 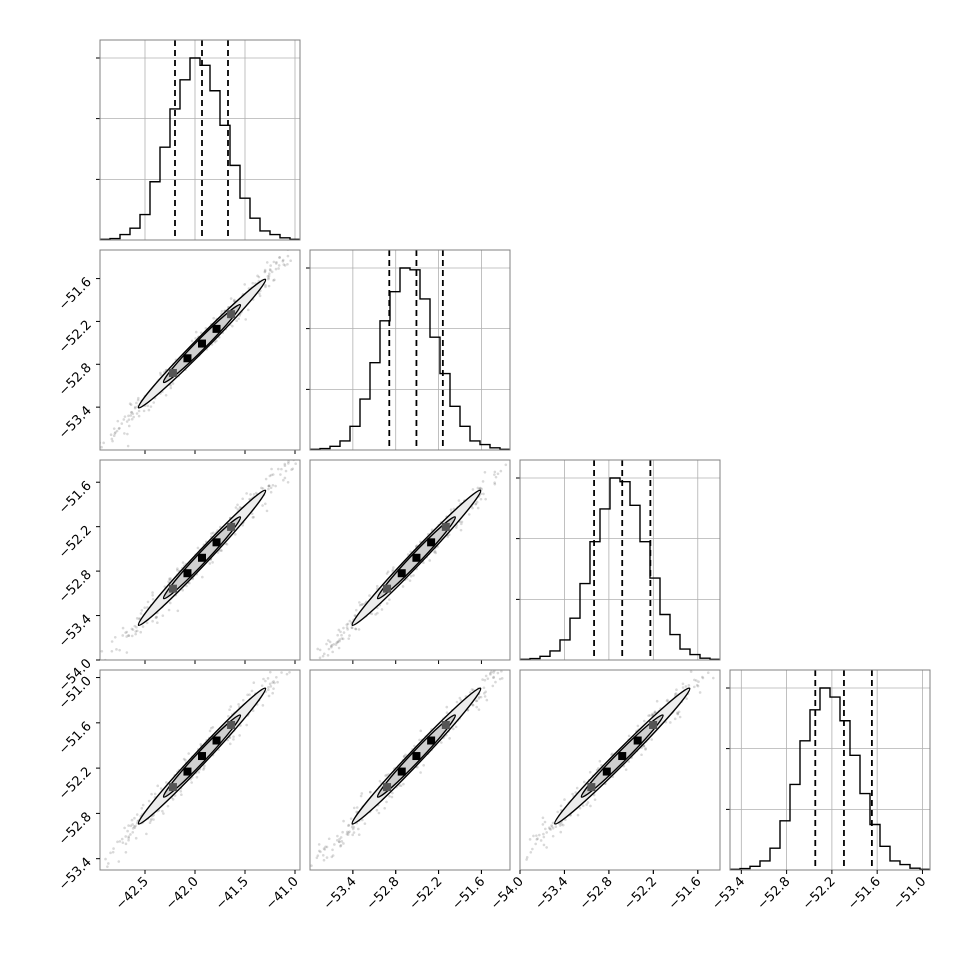 I want to click on x-tick-label: −41.5, so click(x=232, y=893).